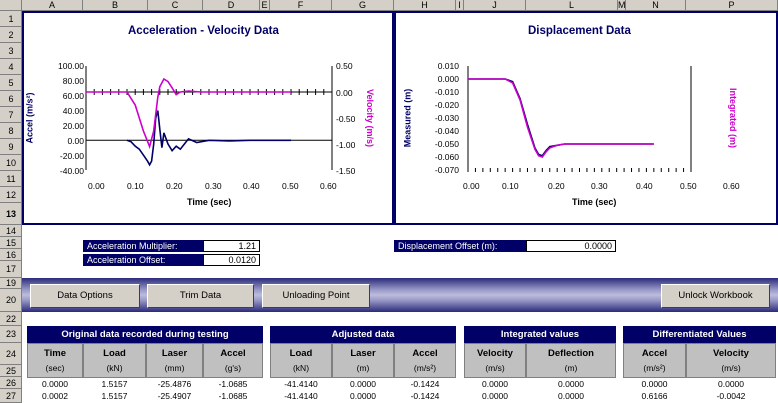 Image resolution: width=778 pixels, height=403 pixels. What do you see at coordinates (11, 396) in the screenshot?
I see `row-header: 27` at bounding box center [11, 396].